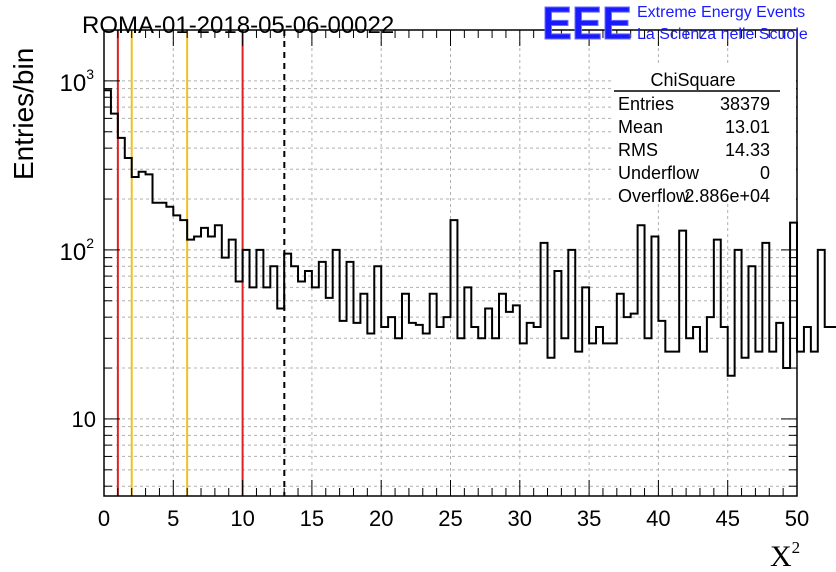 The image size is (836, 572). What do you see at coordinates (381, 518) in the screenshot?
I see `x-tick-label: 20` at bounding box center [381, 518].